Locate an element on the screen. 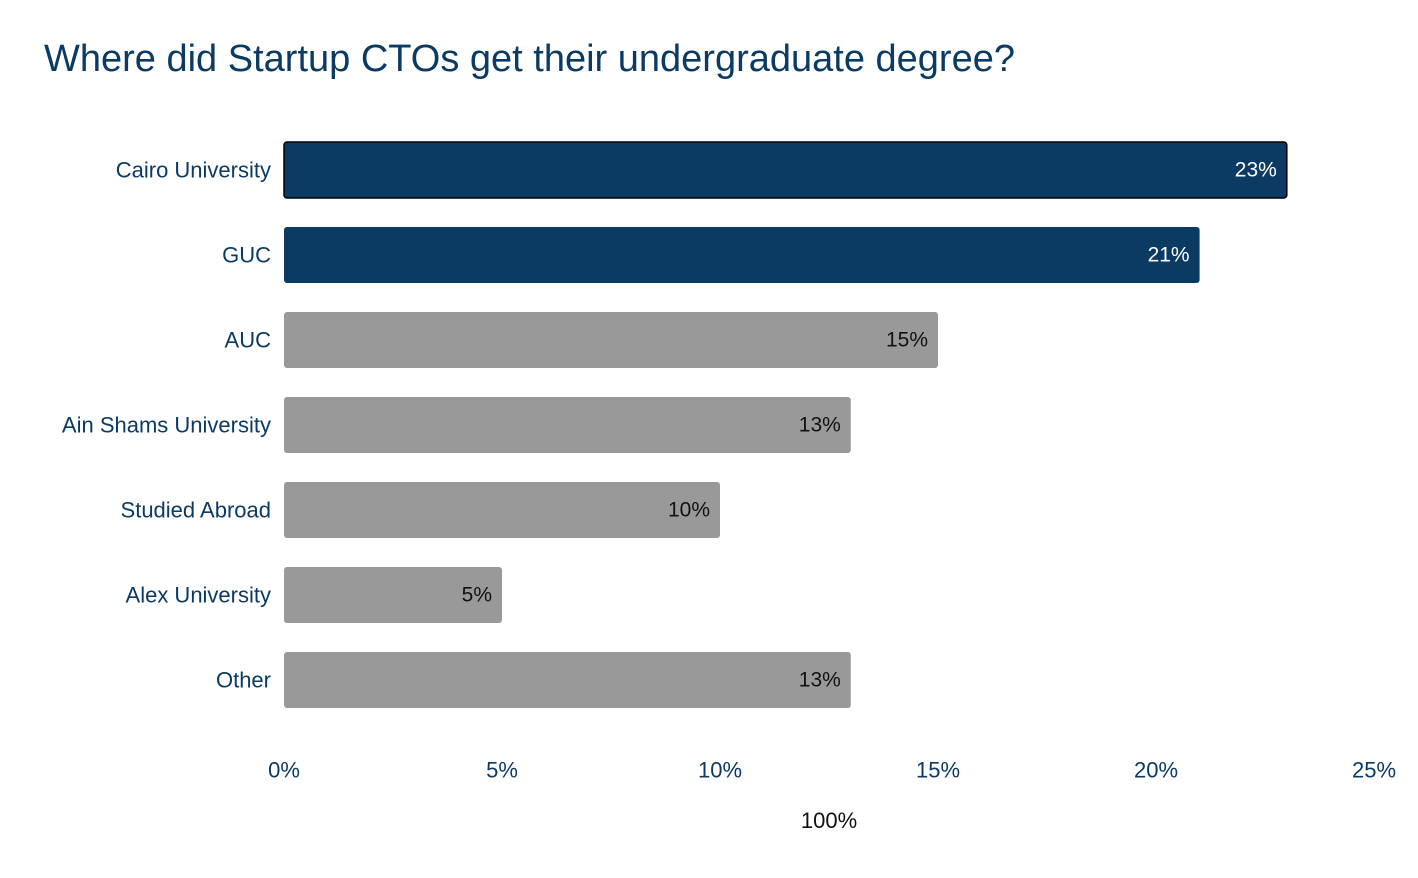 This screenshot has width=1418, height=878. bar-other is located at coordinates (567, 680).